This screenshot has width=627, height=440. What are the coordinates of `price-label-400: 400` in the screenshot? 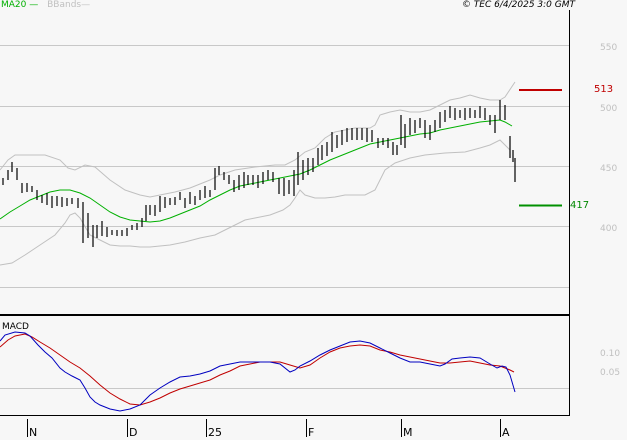 It's located at (609, 229).